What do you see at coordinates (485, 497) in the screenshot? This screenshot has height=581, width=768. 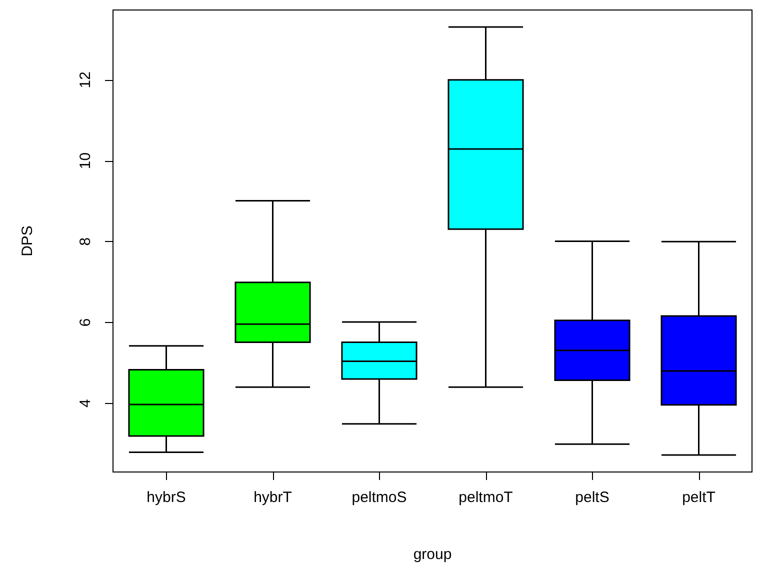 I see `x-tick-label: peltmoT` at bounding box center [485, 497].